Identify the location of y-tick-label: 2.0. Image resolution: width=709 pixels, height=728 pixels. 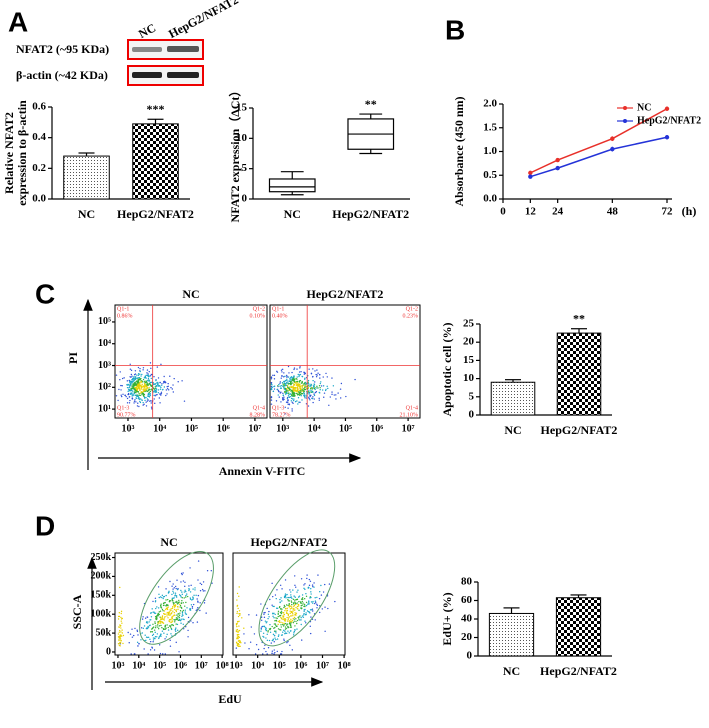
(490, 104).